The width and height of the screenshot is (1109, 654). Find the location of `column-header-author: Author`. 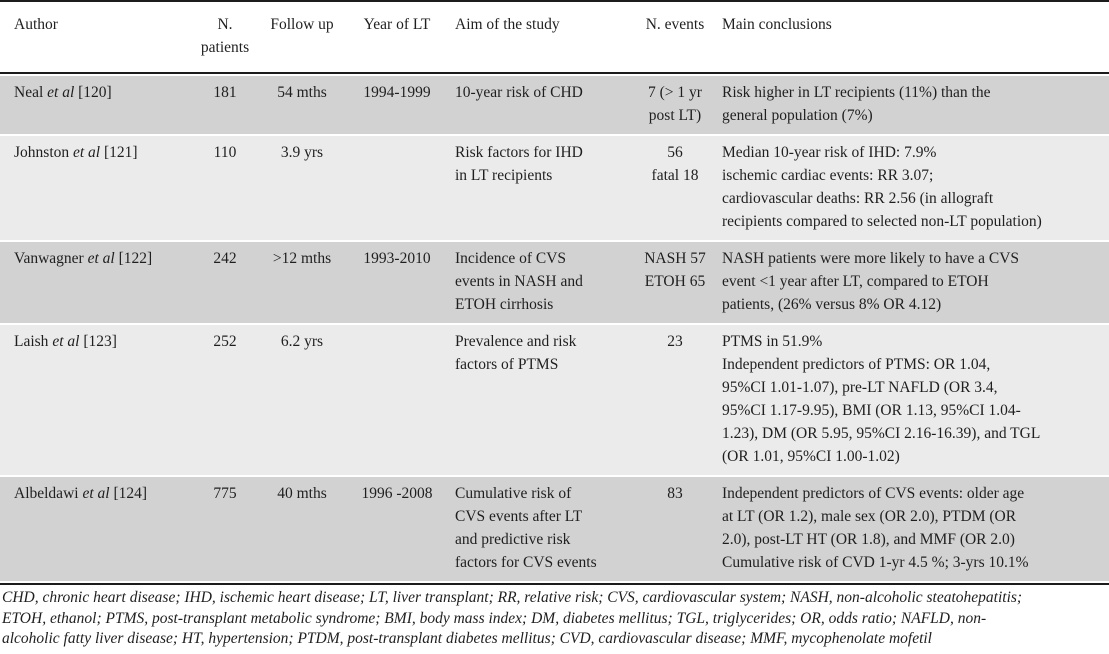

column-header-author: Author is located at coordinates (36, 24).